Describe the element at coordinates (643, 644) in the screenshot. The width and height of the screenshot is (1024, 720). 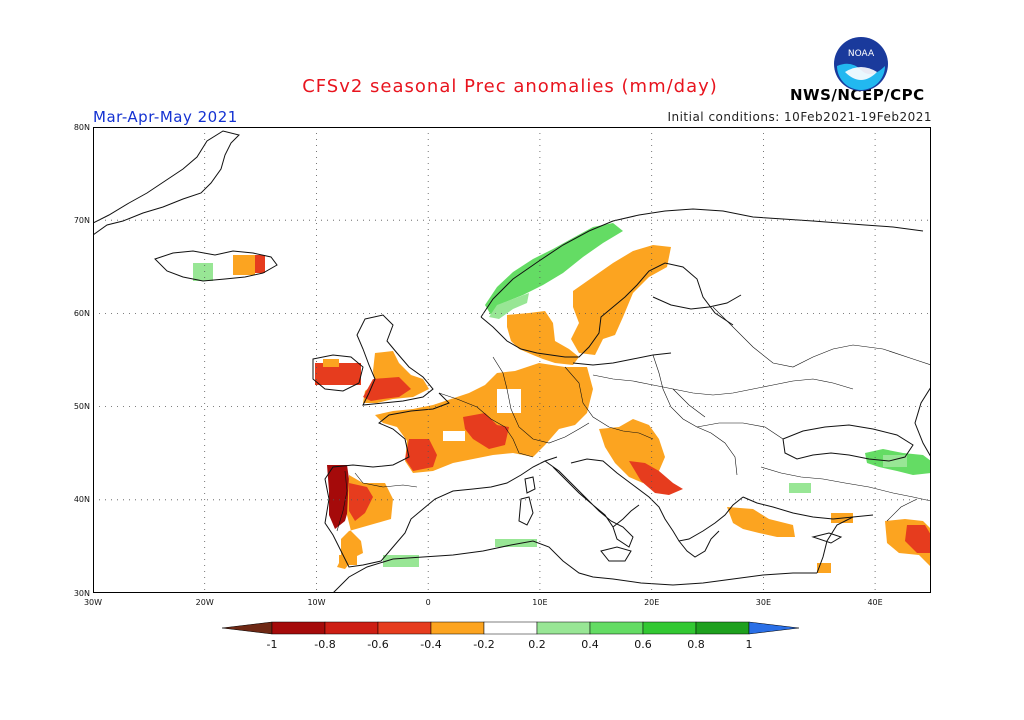
I see `colorbar-label: 0.6` at that location.